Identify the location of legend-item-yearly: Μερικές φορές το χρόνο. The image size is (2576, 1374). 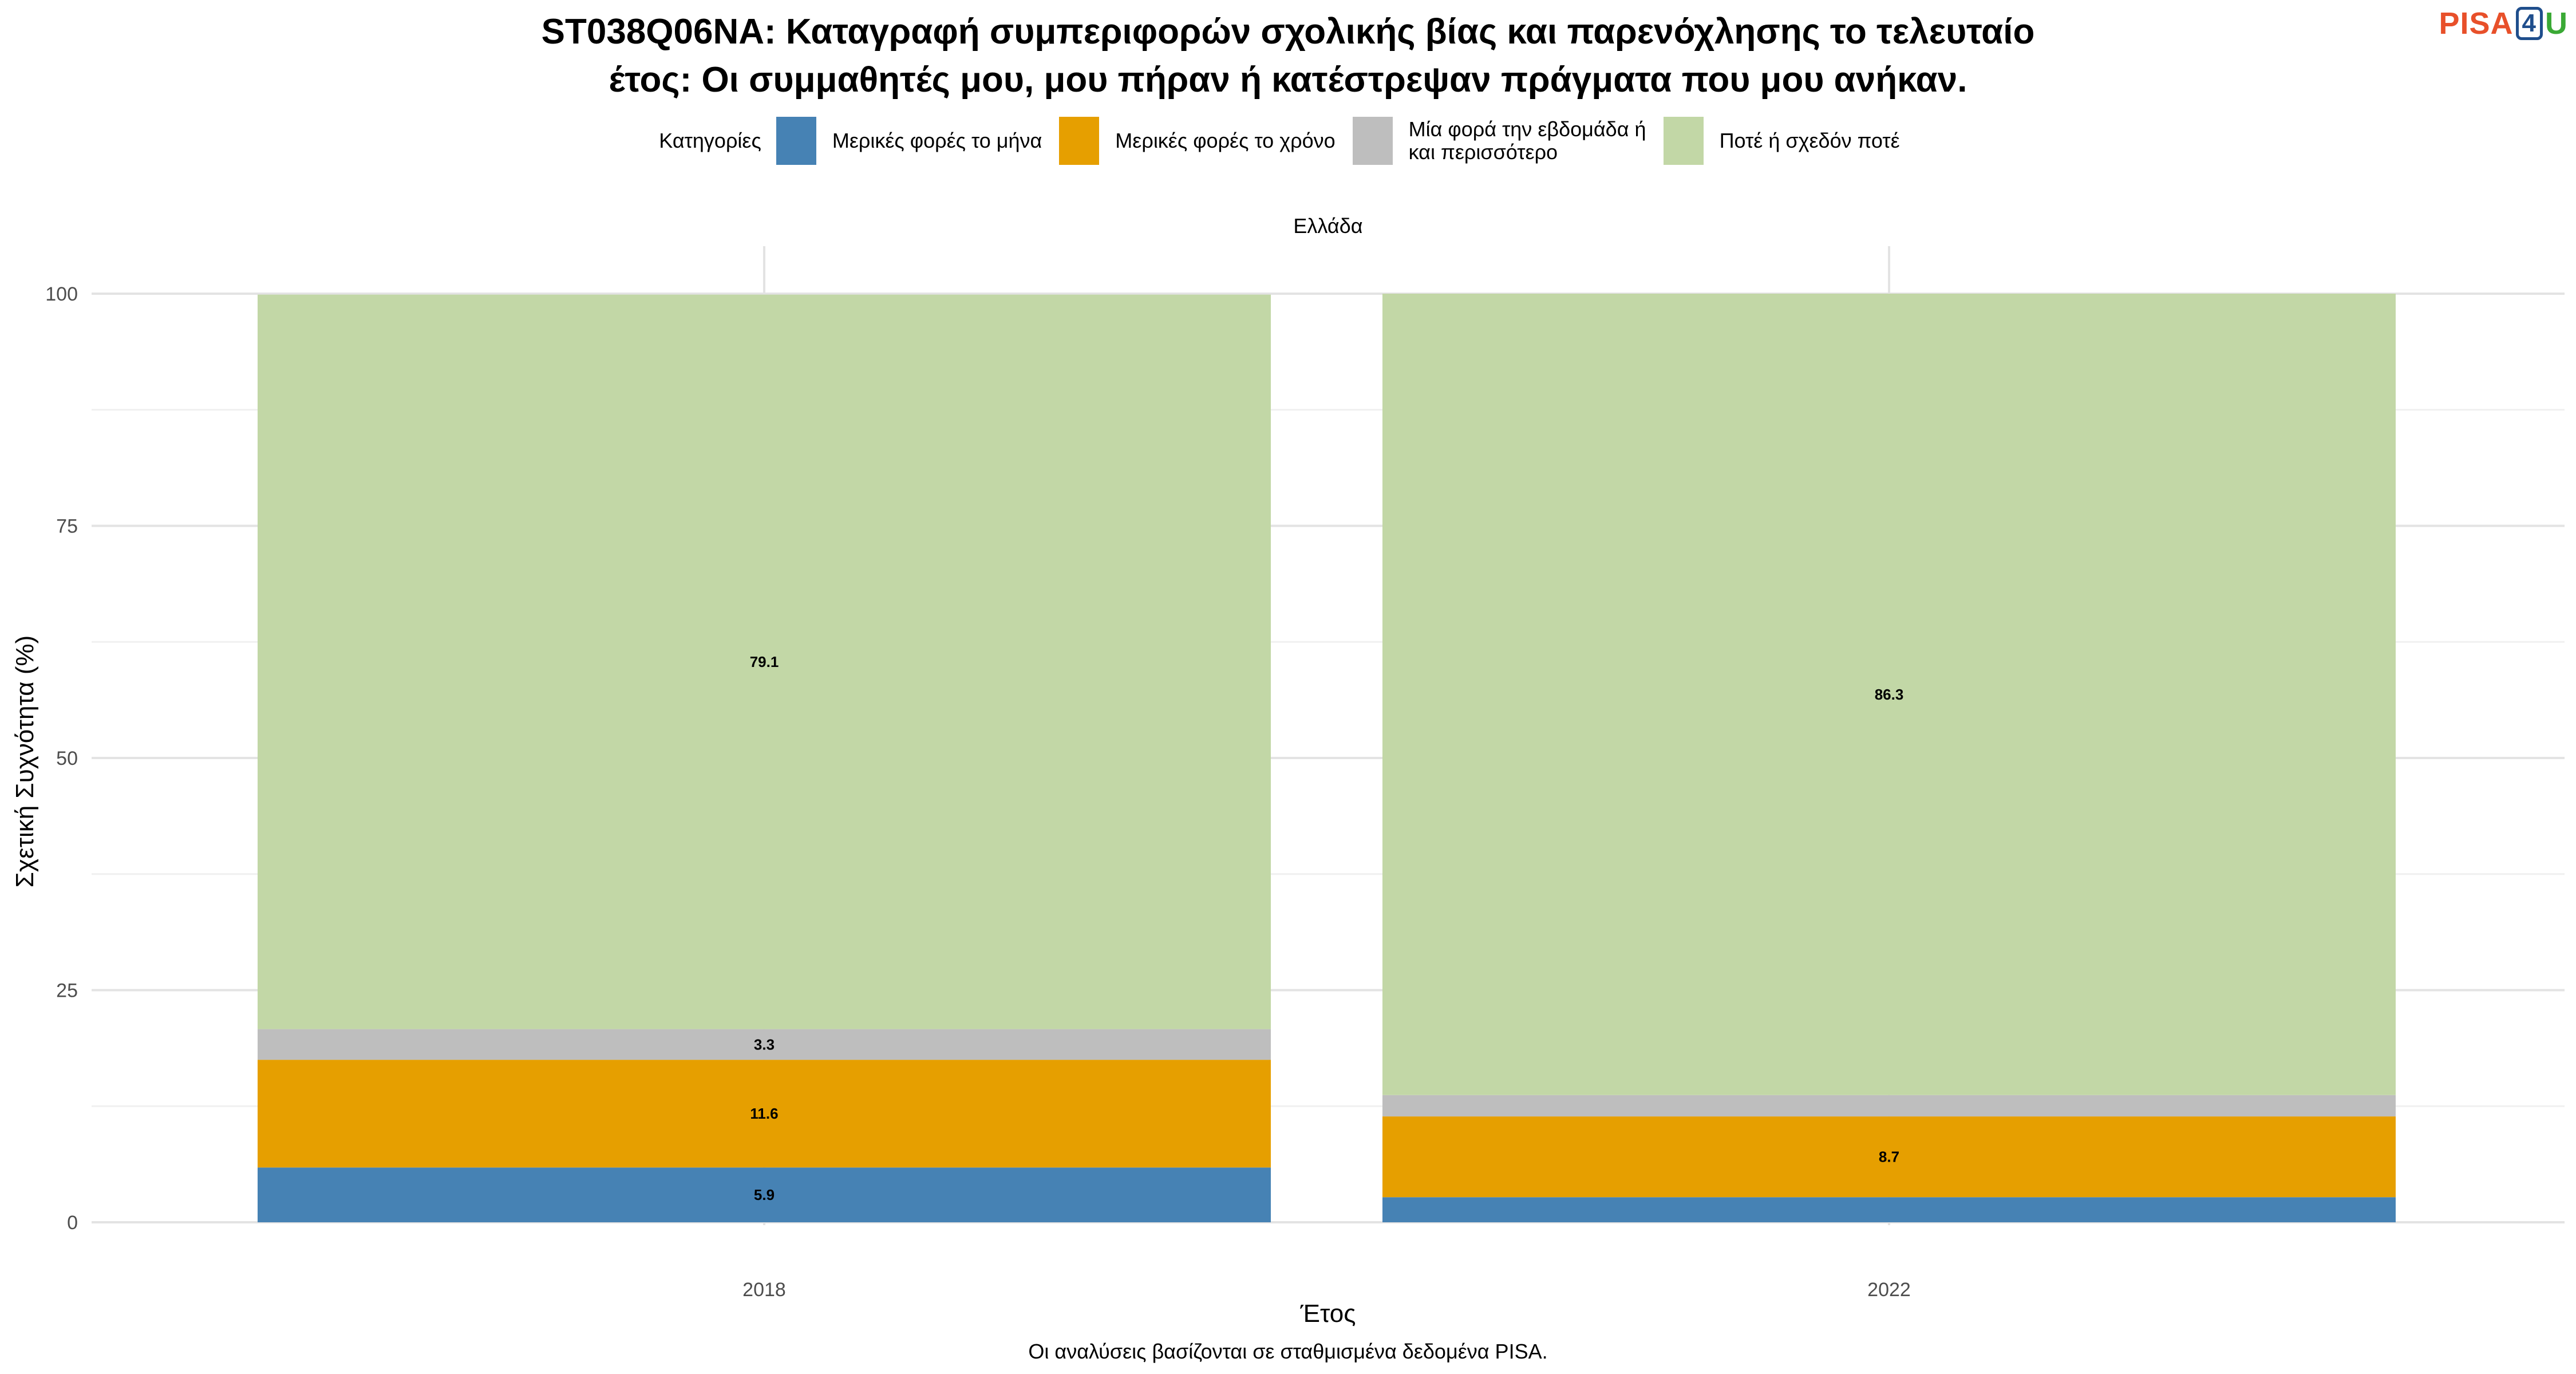
(1197, 141).